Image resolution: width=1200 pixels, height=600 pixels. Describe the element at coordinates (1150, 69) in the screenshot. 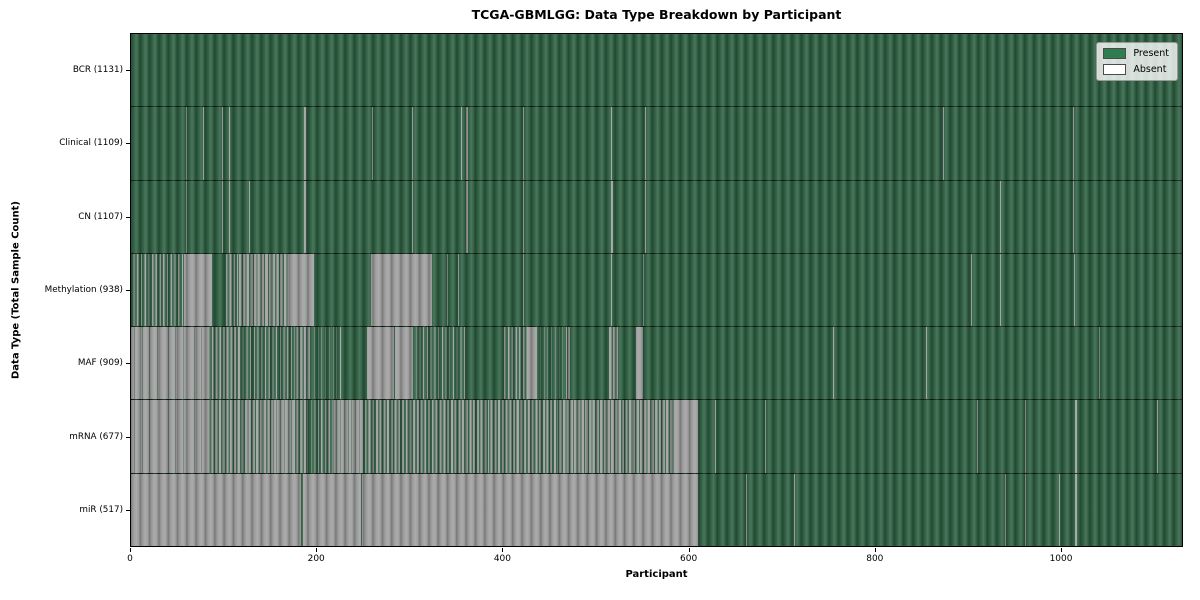

I see `legend-absent-label: Absent` at that location.